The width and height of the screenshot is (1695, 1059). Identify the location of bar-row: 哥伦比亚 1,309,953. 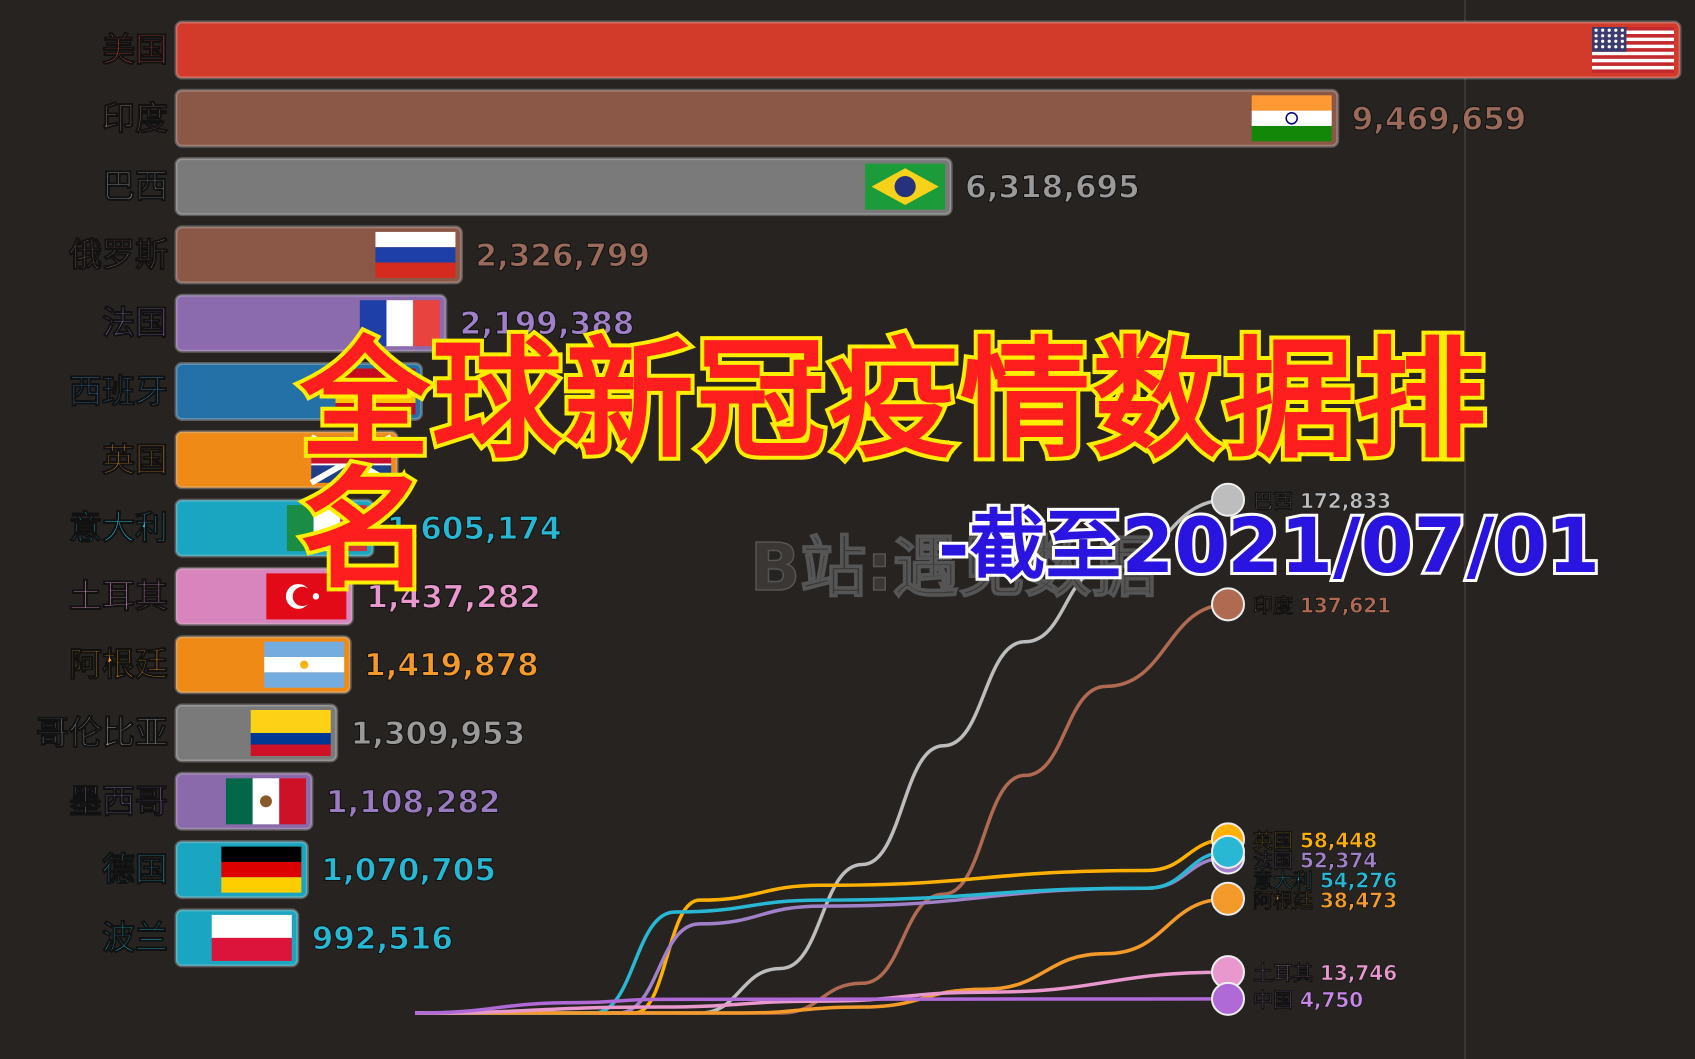
(281, 733).